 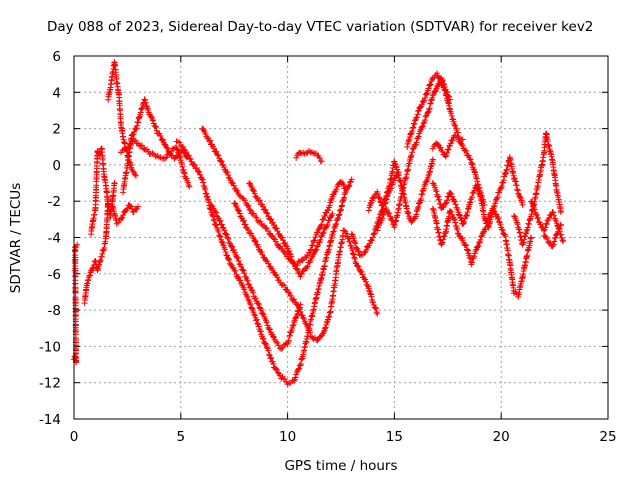 What do you see at coordinates (482, 253) in the screenshot?
I see `series-arc-u` at bounding box center [482, 253].